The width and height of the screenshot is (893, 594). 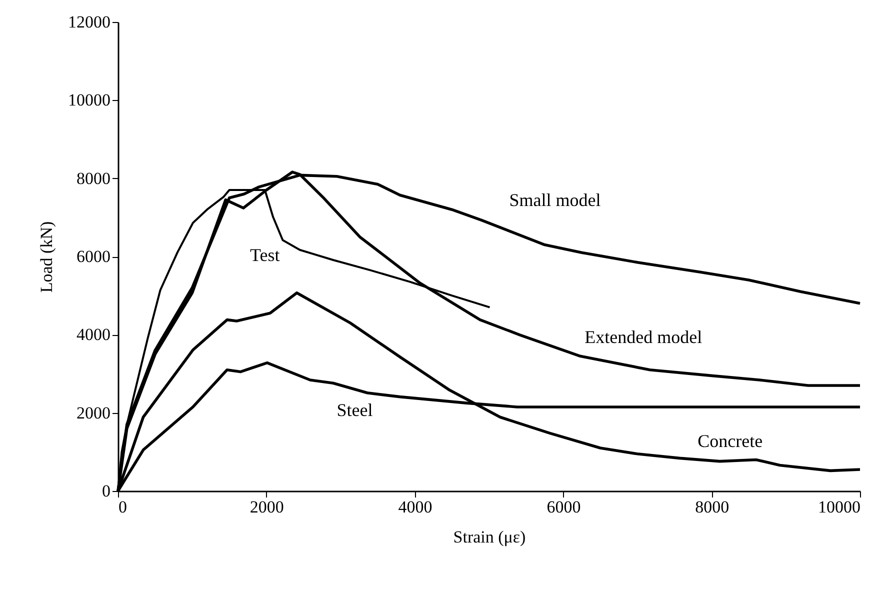 I want to click on y-axis-title: Load (kN), so click(x=46, y=257).